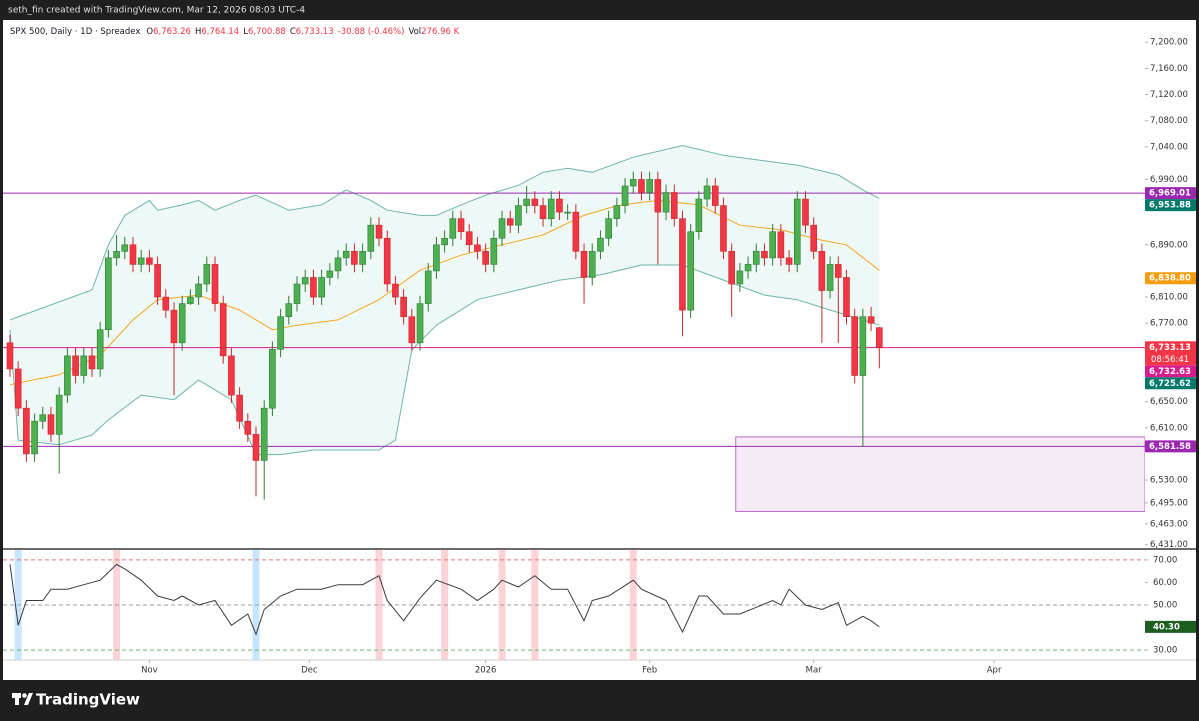  Describe the element at coordinates (994, 671) in the screenshot. I see `x-tick-label: Apr` at that location.